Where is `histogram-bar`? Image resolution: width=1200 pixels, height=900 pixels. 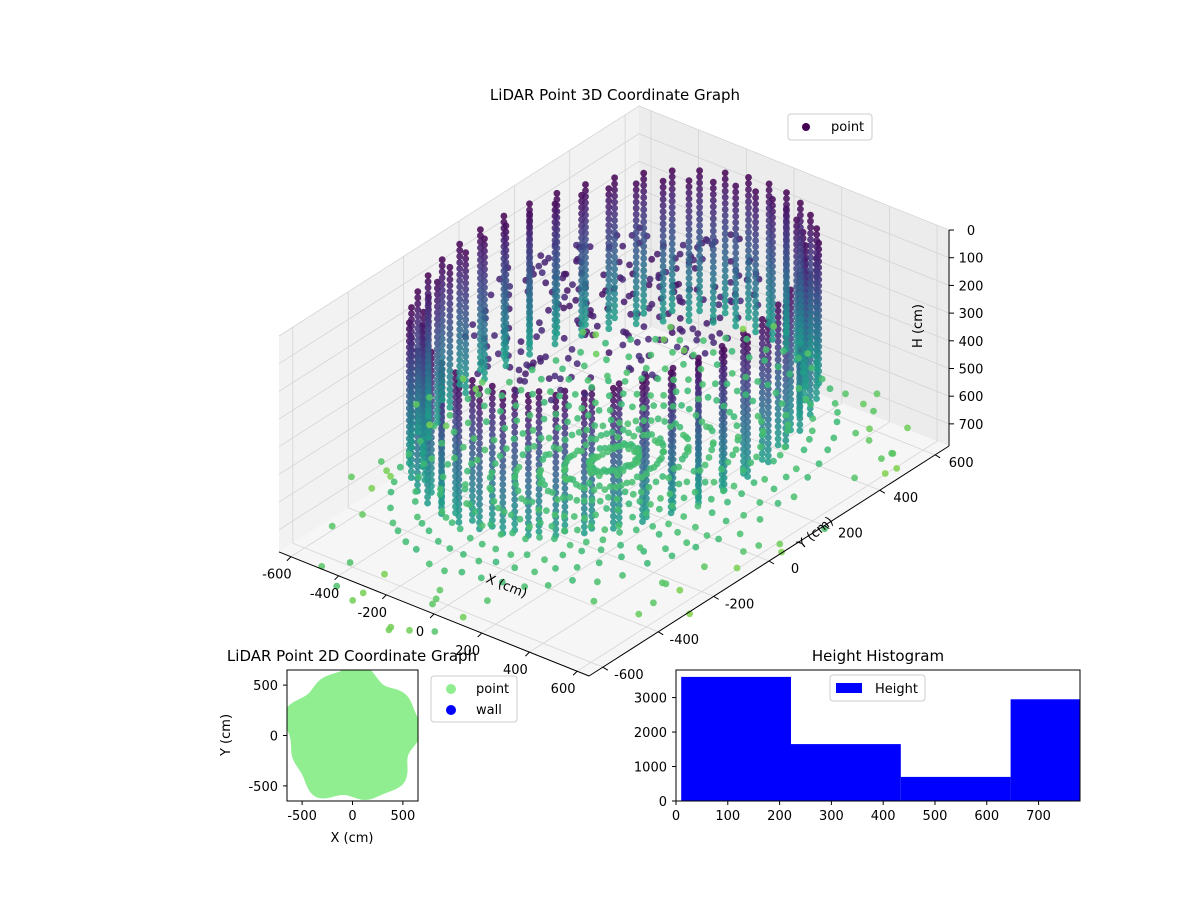 histogram-bar is located at coordinates (846, 772).